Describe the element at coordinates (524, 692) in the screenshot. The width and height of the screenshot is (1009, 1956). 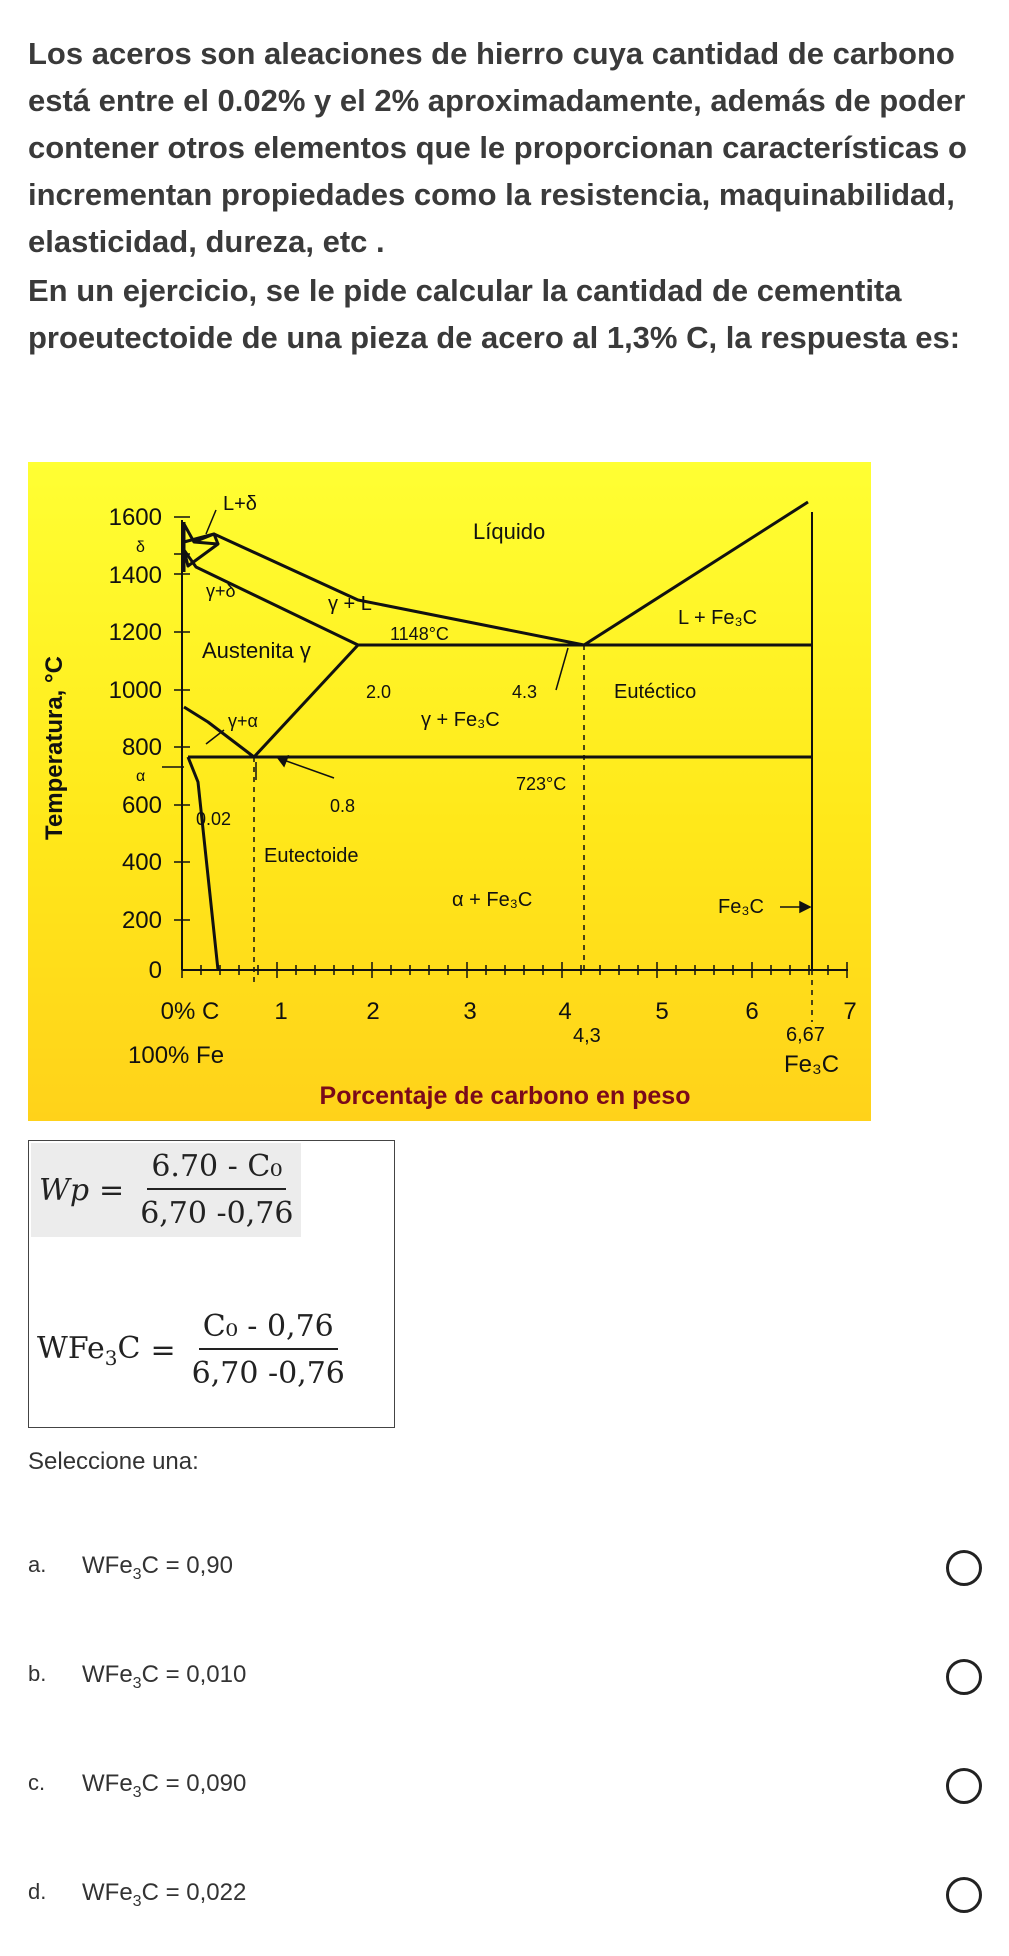
I see `label-4-3: 4.3` at that location.